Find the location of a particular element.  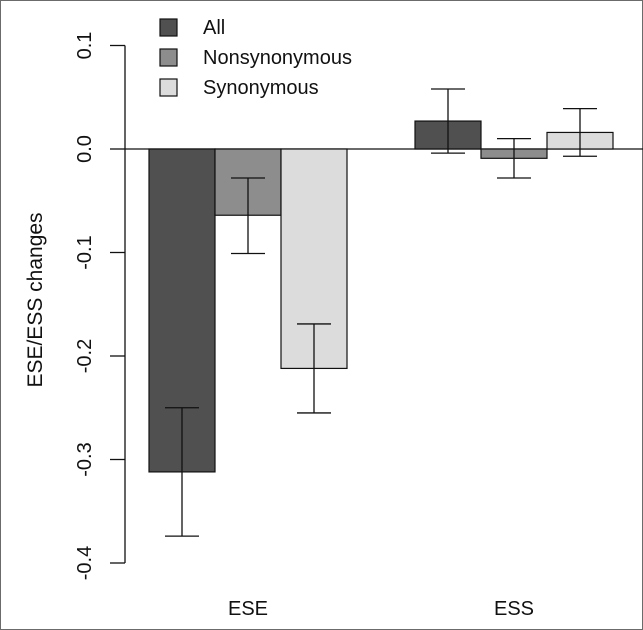

legend-label-nonsynonymous: Nonsynonymous is located at coordinates (277, 58).